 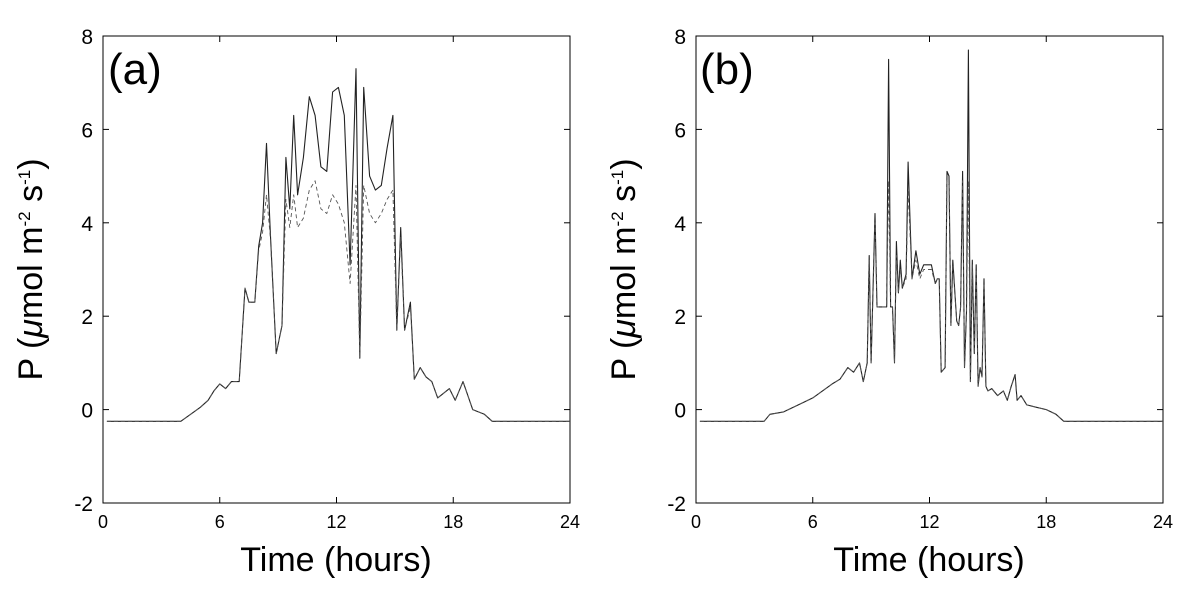 I want to click on panel-b-y-axis-title-prefix: P (, so click(x=624, y=359).